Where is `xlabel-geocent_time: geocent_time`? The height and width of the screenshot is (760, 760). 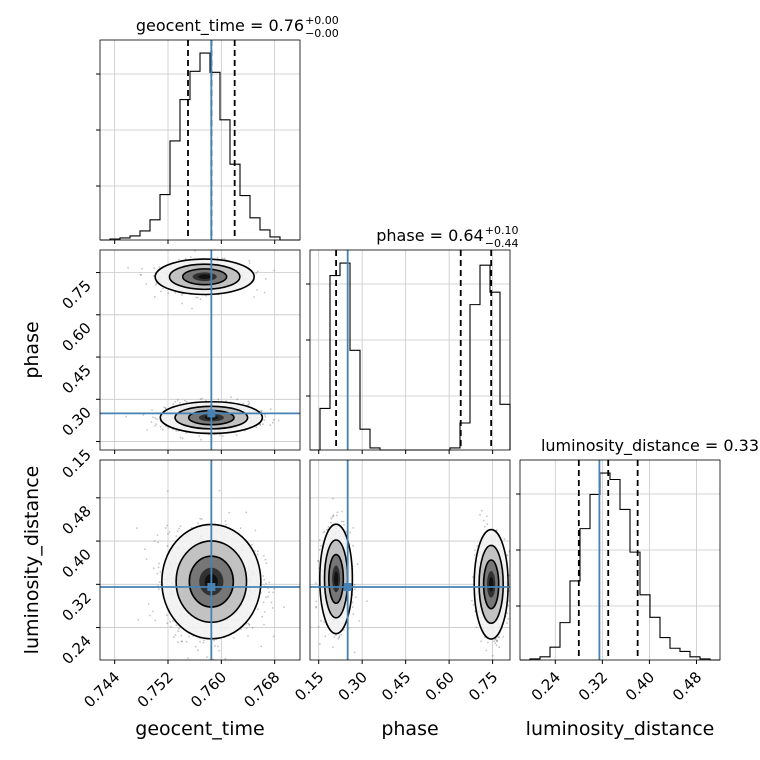 xlabel-geocent_time: geocent_time is located at coordinates (199, 729).